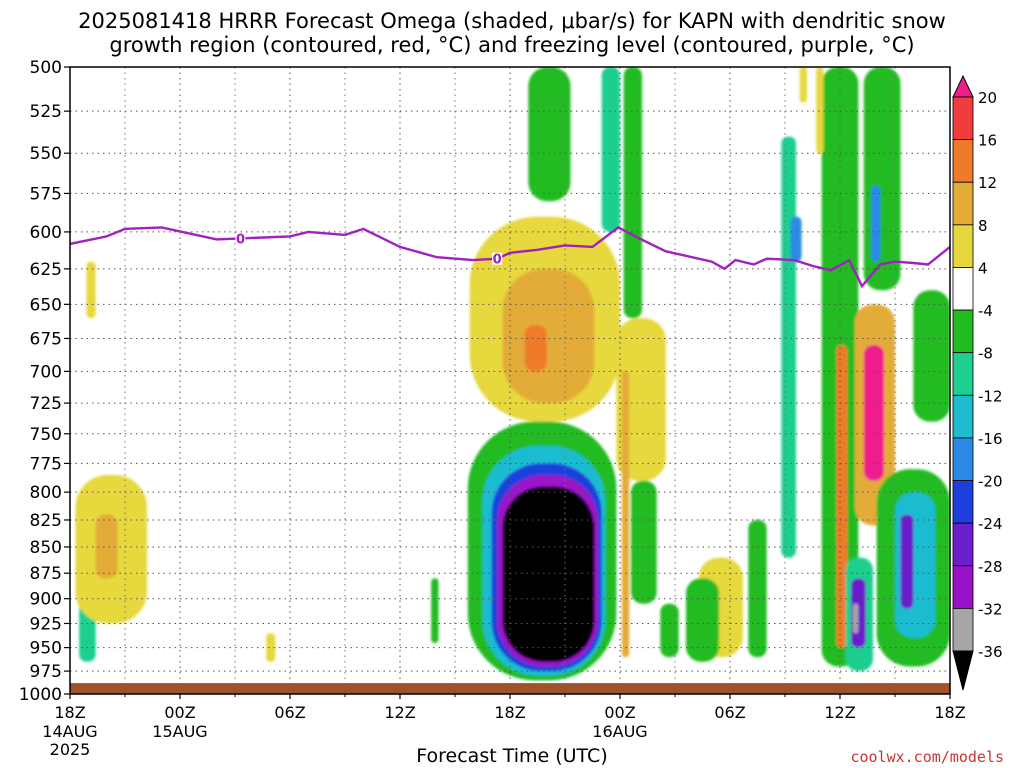  What do you see at coordinates (179, 731) in the screenshot?
I see `x-tick-date: 15AUG` at bounding box center [179, 731].